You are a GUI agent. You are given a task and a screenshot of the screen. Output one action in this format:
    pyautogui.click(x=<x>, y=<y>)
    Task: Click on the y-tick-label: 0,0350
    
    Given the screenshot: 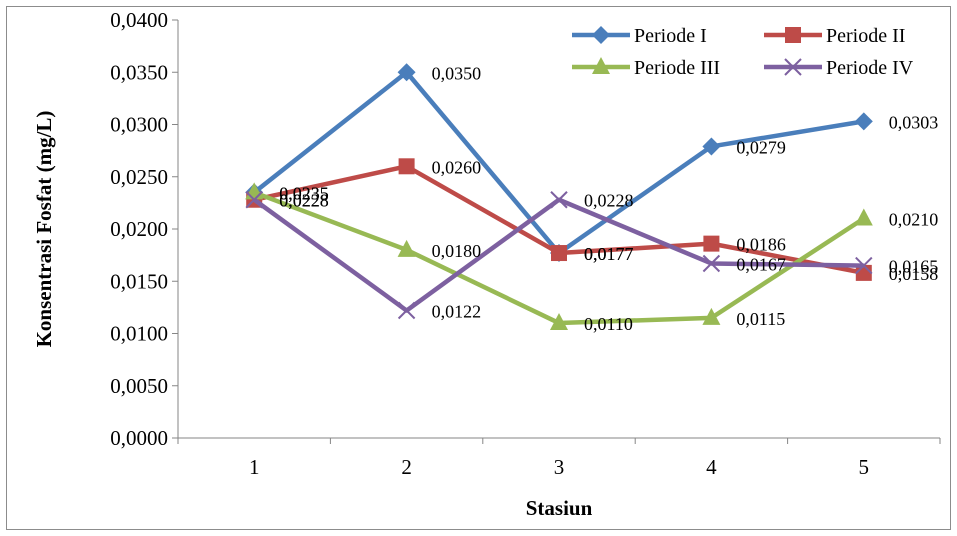 What is the action you would take?
    pyautogui.click(x=139, y=72)
    